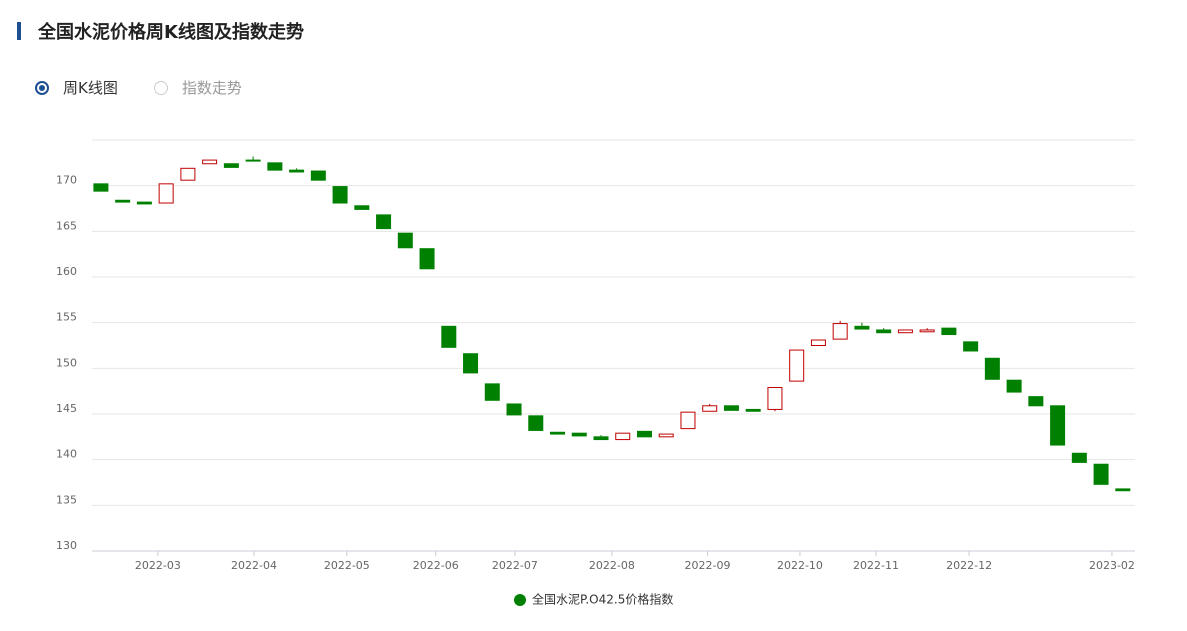  I want to click on header: 全国水泥价格周K线图及指数走势, so click(160, 31).